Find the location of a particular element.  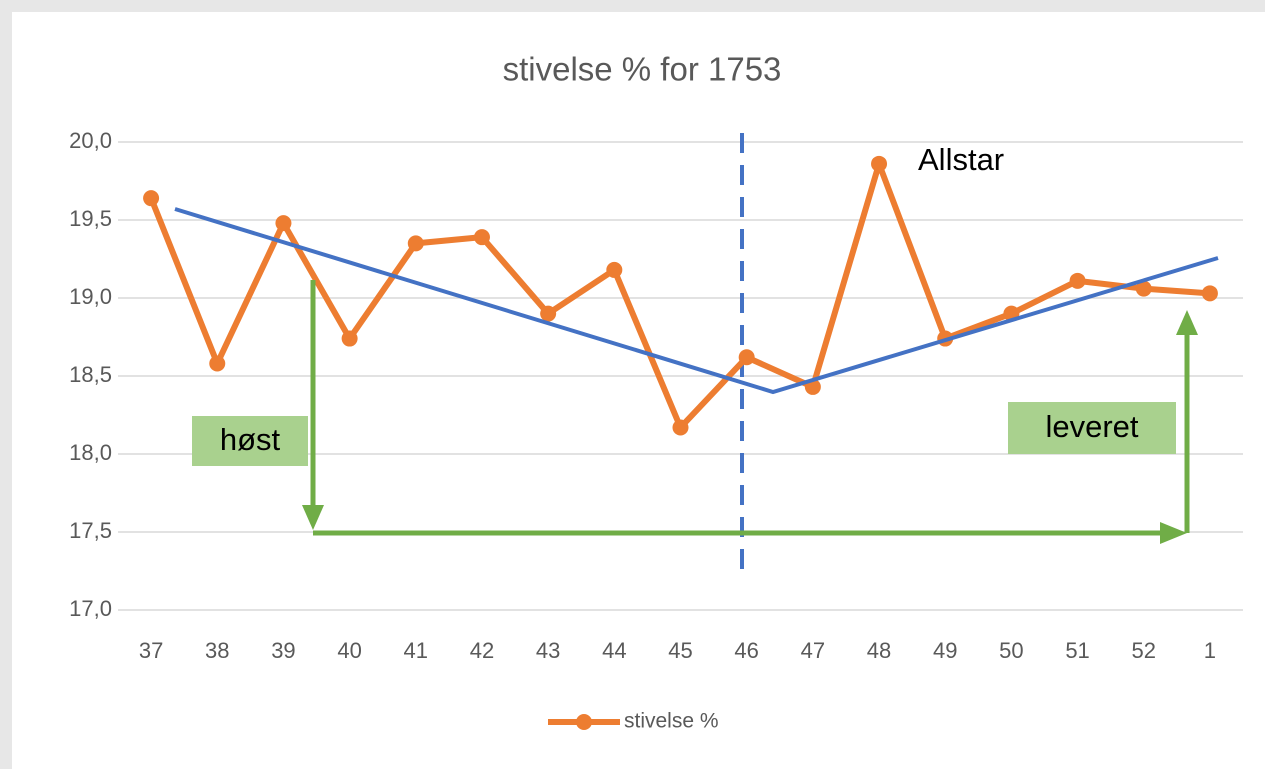

x-tick-label: 38 is located at coordinates (217, 650).